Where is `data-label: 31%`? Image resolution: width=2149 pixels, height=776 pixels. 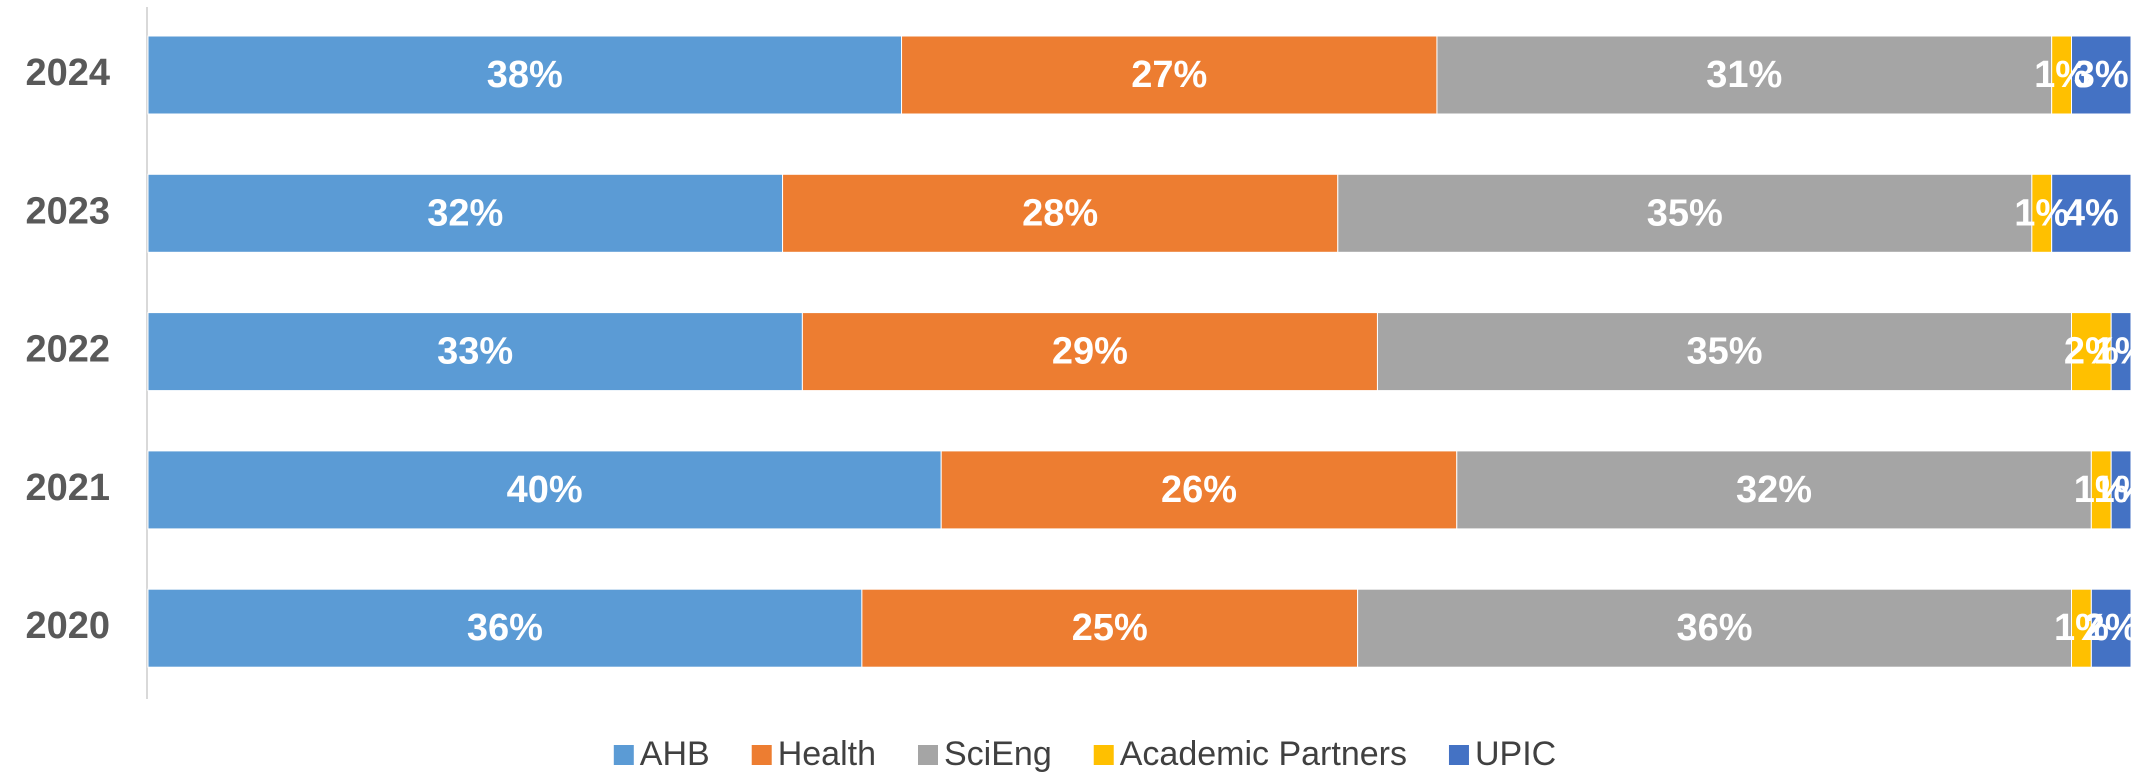 data-label: 31% is located at coordinates (1744, 75).